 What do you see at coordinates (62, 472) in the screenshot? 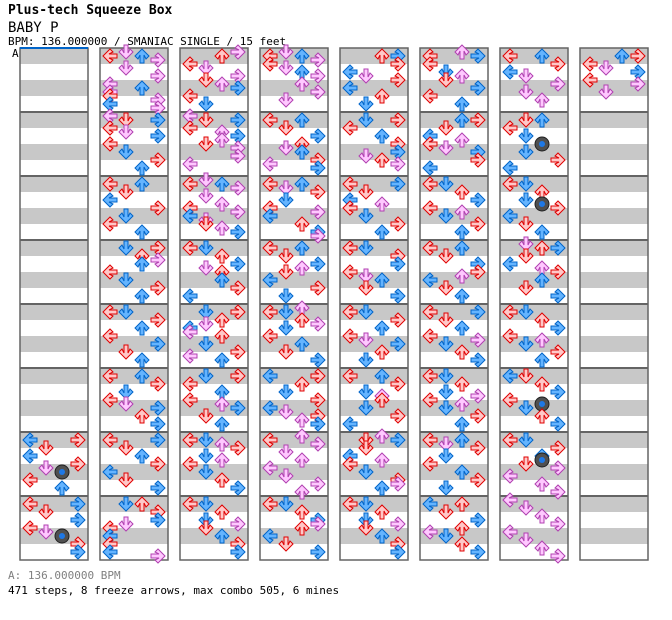
I see `mine-icon` at bounding box center [62, 472].